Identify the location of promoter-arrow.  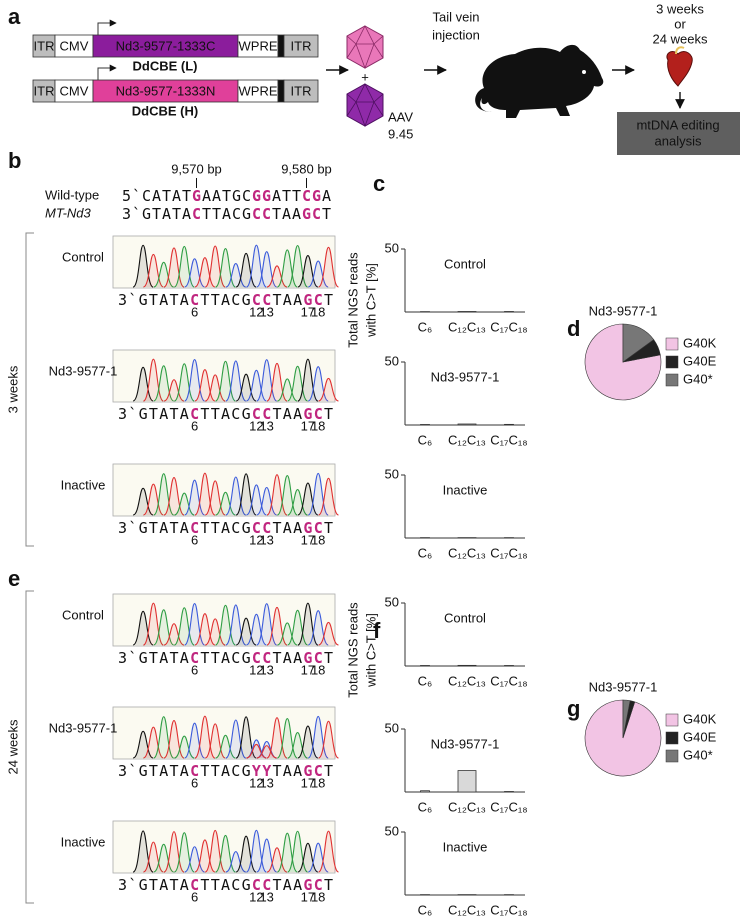
(107, 72).